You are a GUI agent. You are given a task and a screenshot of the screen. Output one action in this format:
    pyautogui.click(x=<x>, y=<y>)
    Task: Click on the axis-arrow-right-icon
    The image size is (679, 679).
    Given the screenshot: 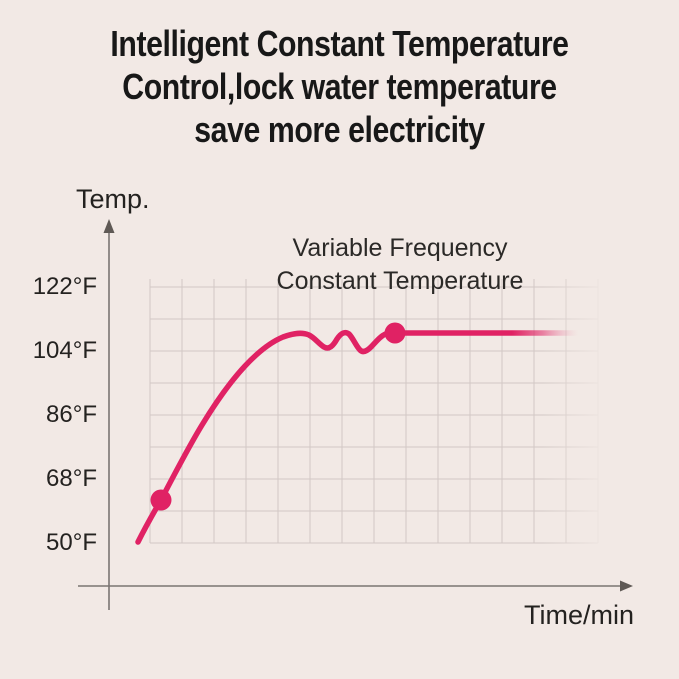 What is the action you would take?
    pyautogui.click(x=626, y=586)
    